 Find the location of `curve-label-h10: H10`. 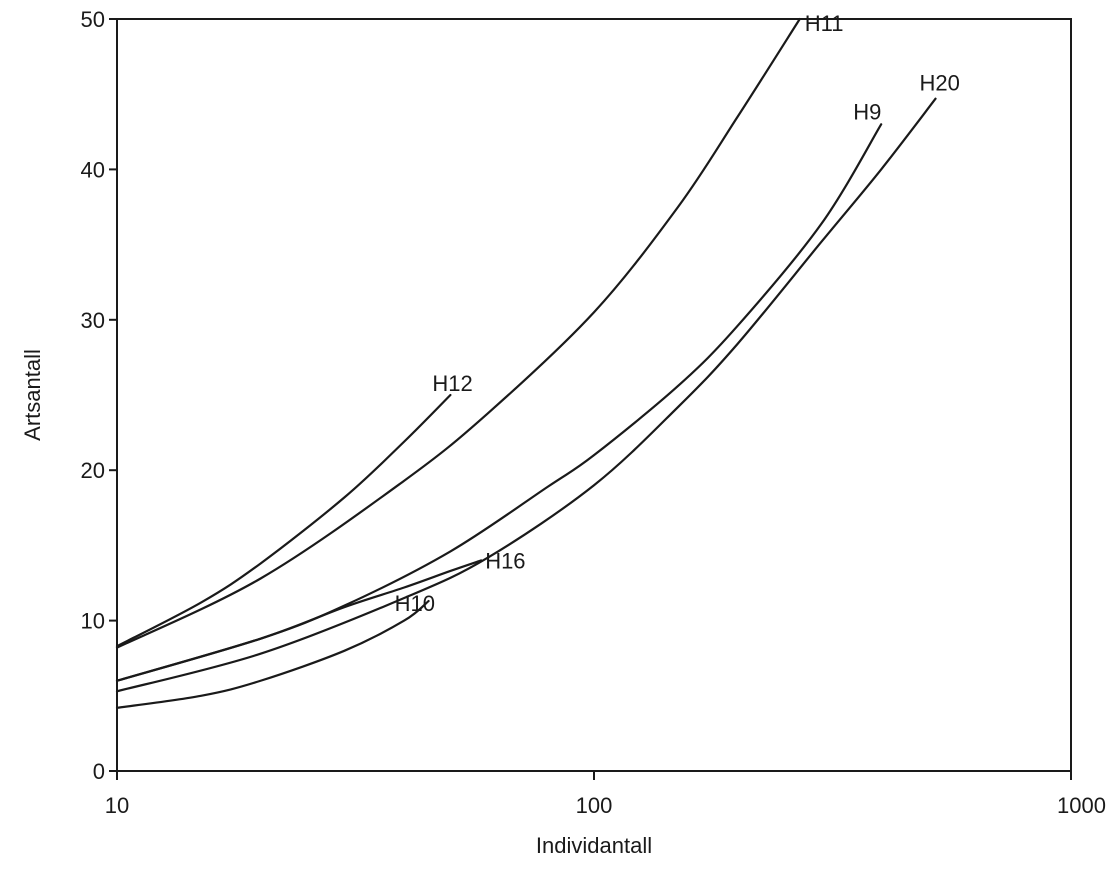

curve-label-h10: H10 is located at coordinates (415, 603).